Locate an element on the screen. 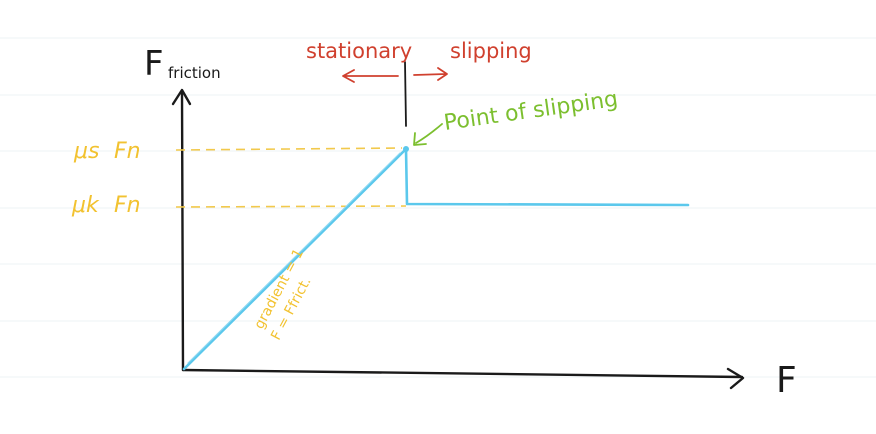 This screenshot has height=434, width=876. kinetic-friction-guide is located at coordinates (291, 206).